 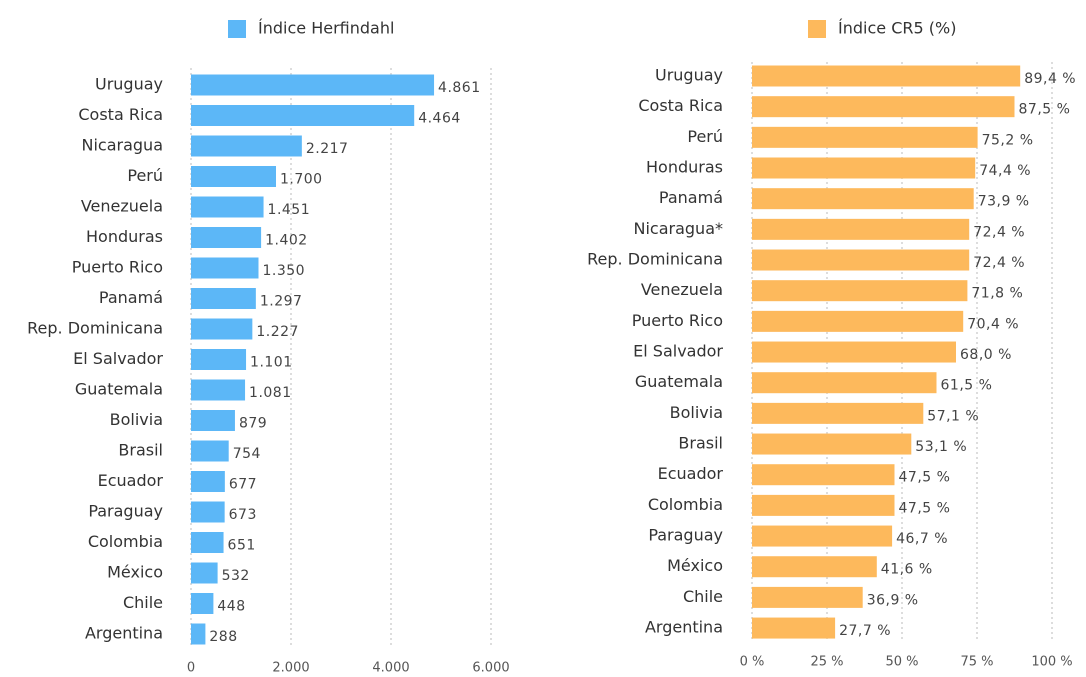 I want to click on value-label: 27,7 %, so click(x=865, y=631).